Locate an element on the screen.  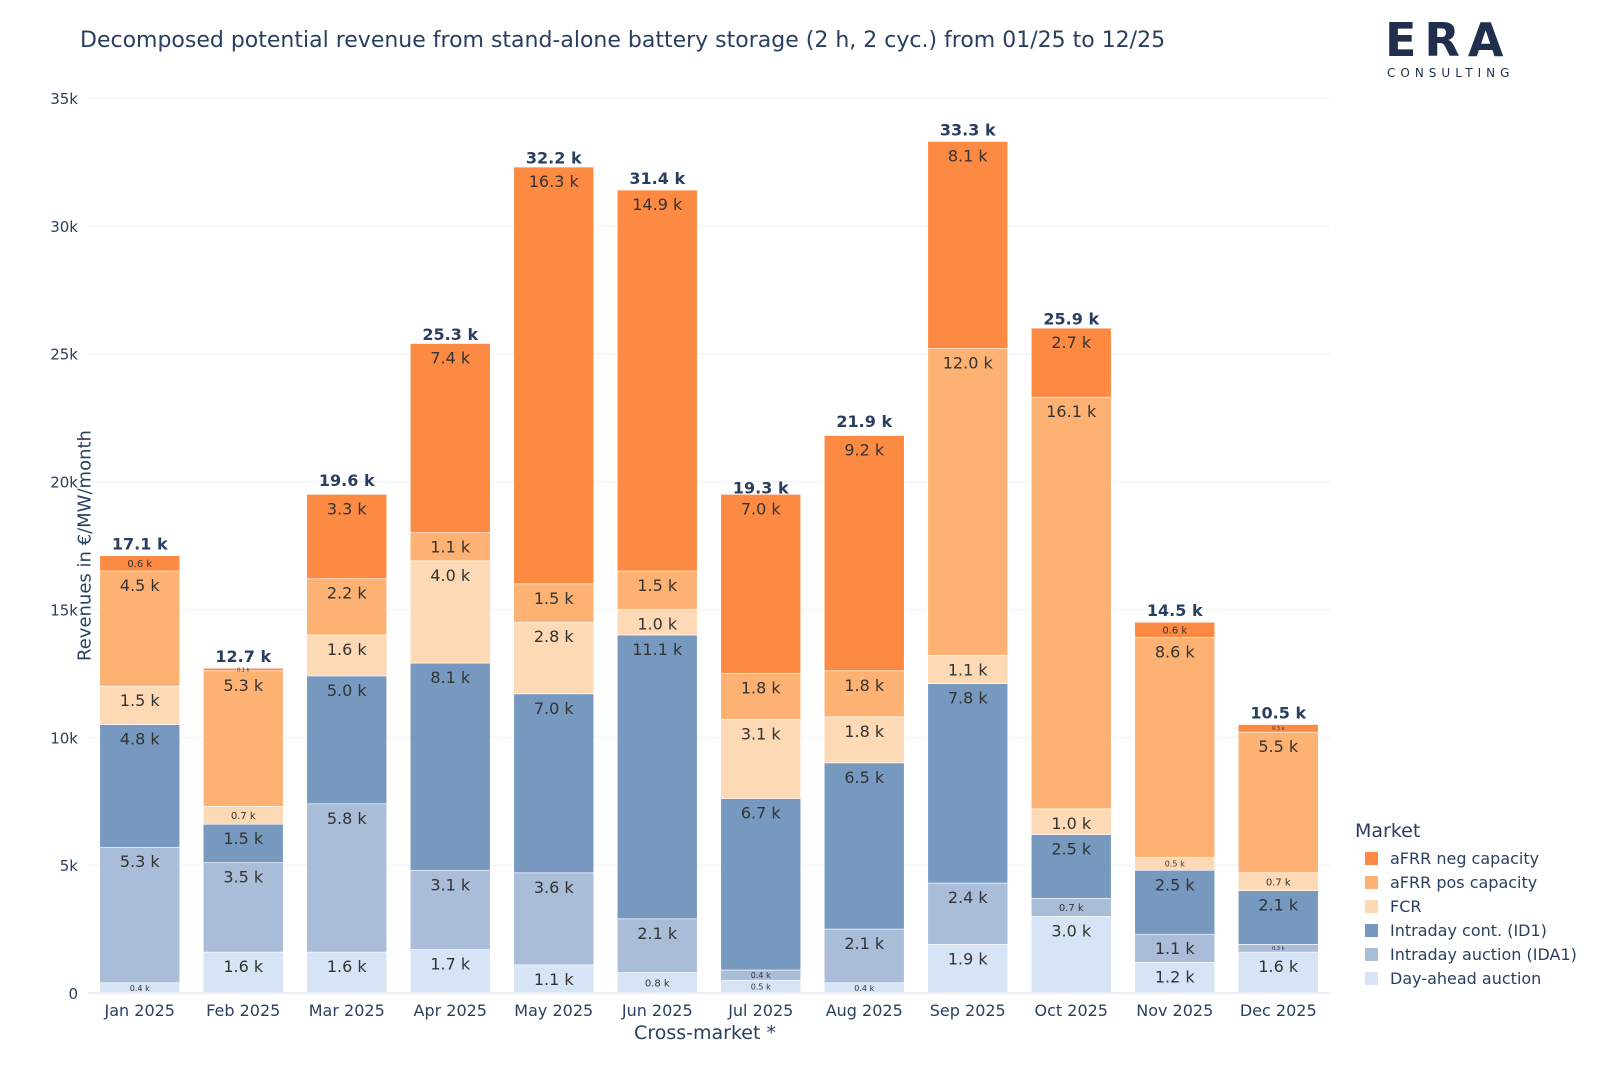
bar-value-label: 3.1 k is located at coordinates (761, 733).